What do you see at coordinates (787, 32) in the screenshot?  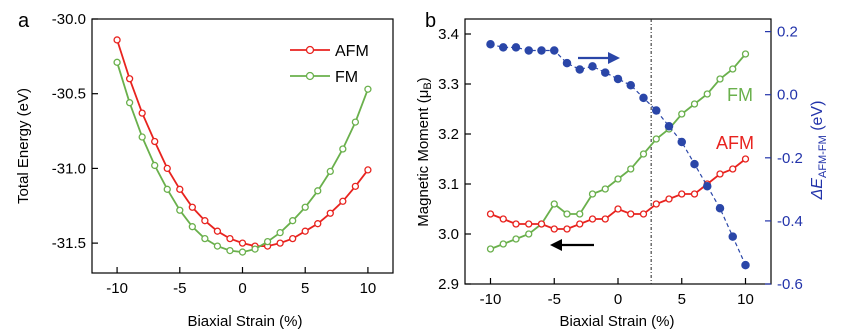 I see `y-tick-label-right: 0.2` at bounding box center [787, 32].